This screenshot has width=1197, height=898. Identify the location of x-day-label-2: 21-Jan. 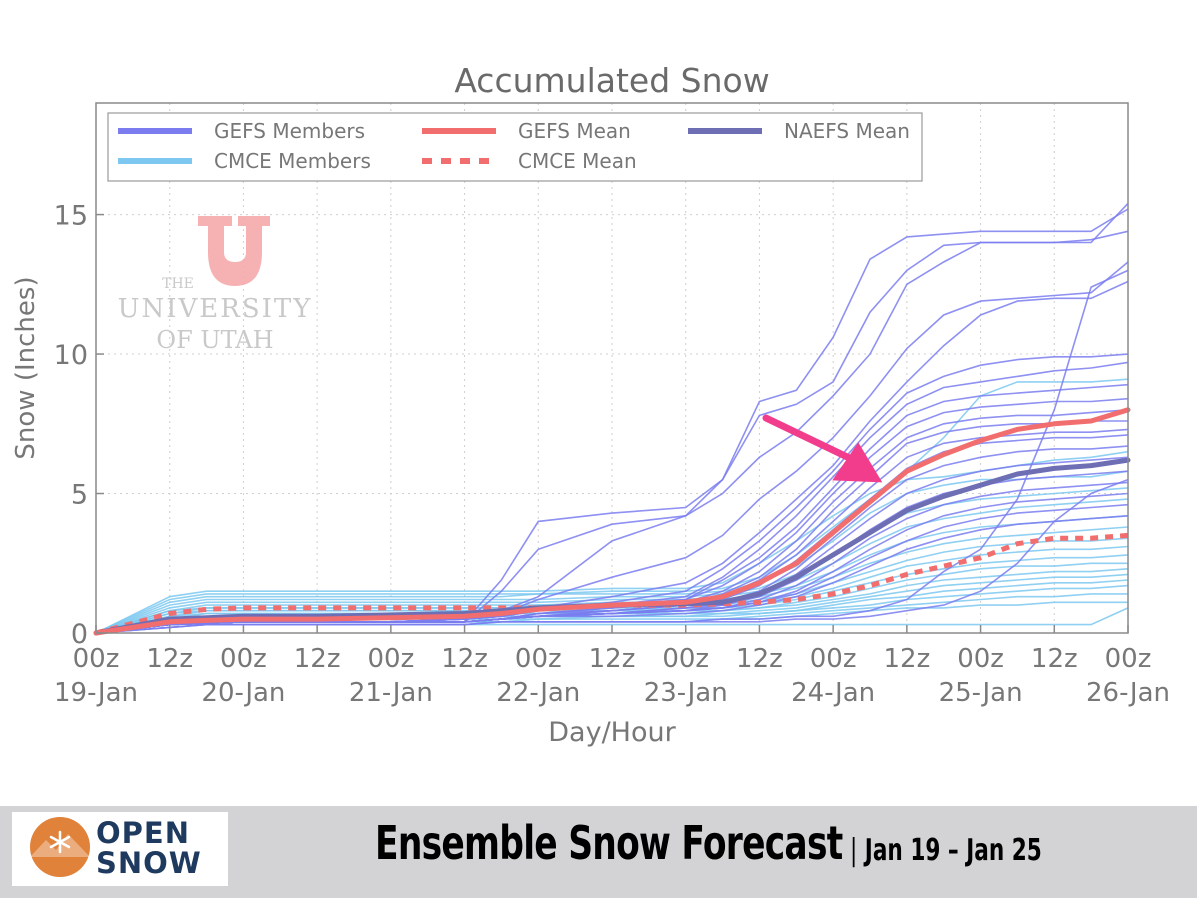
(391, 693).